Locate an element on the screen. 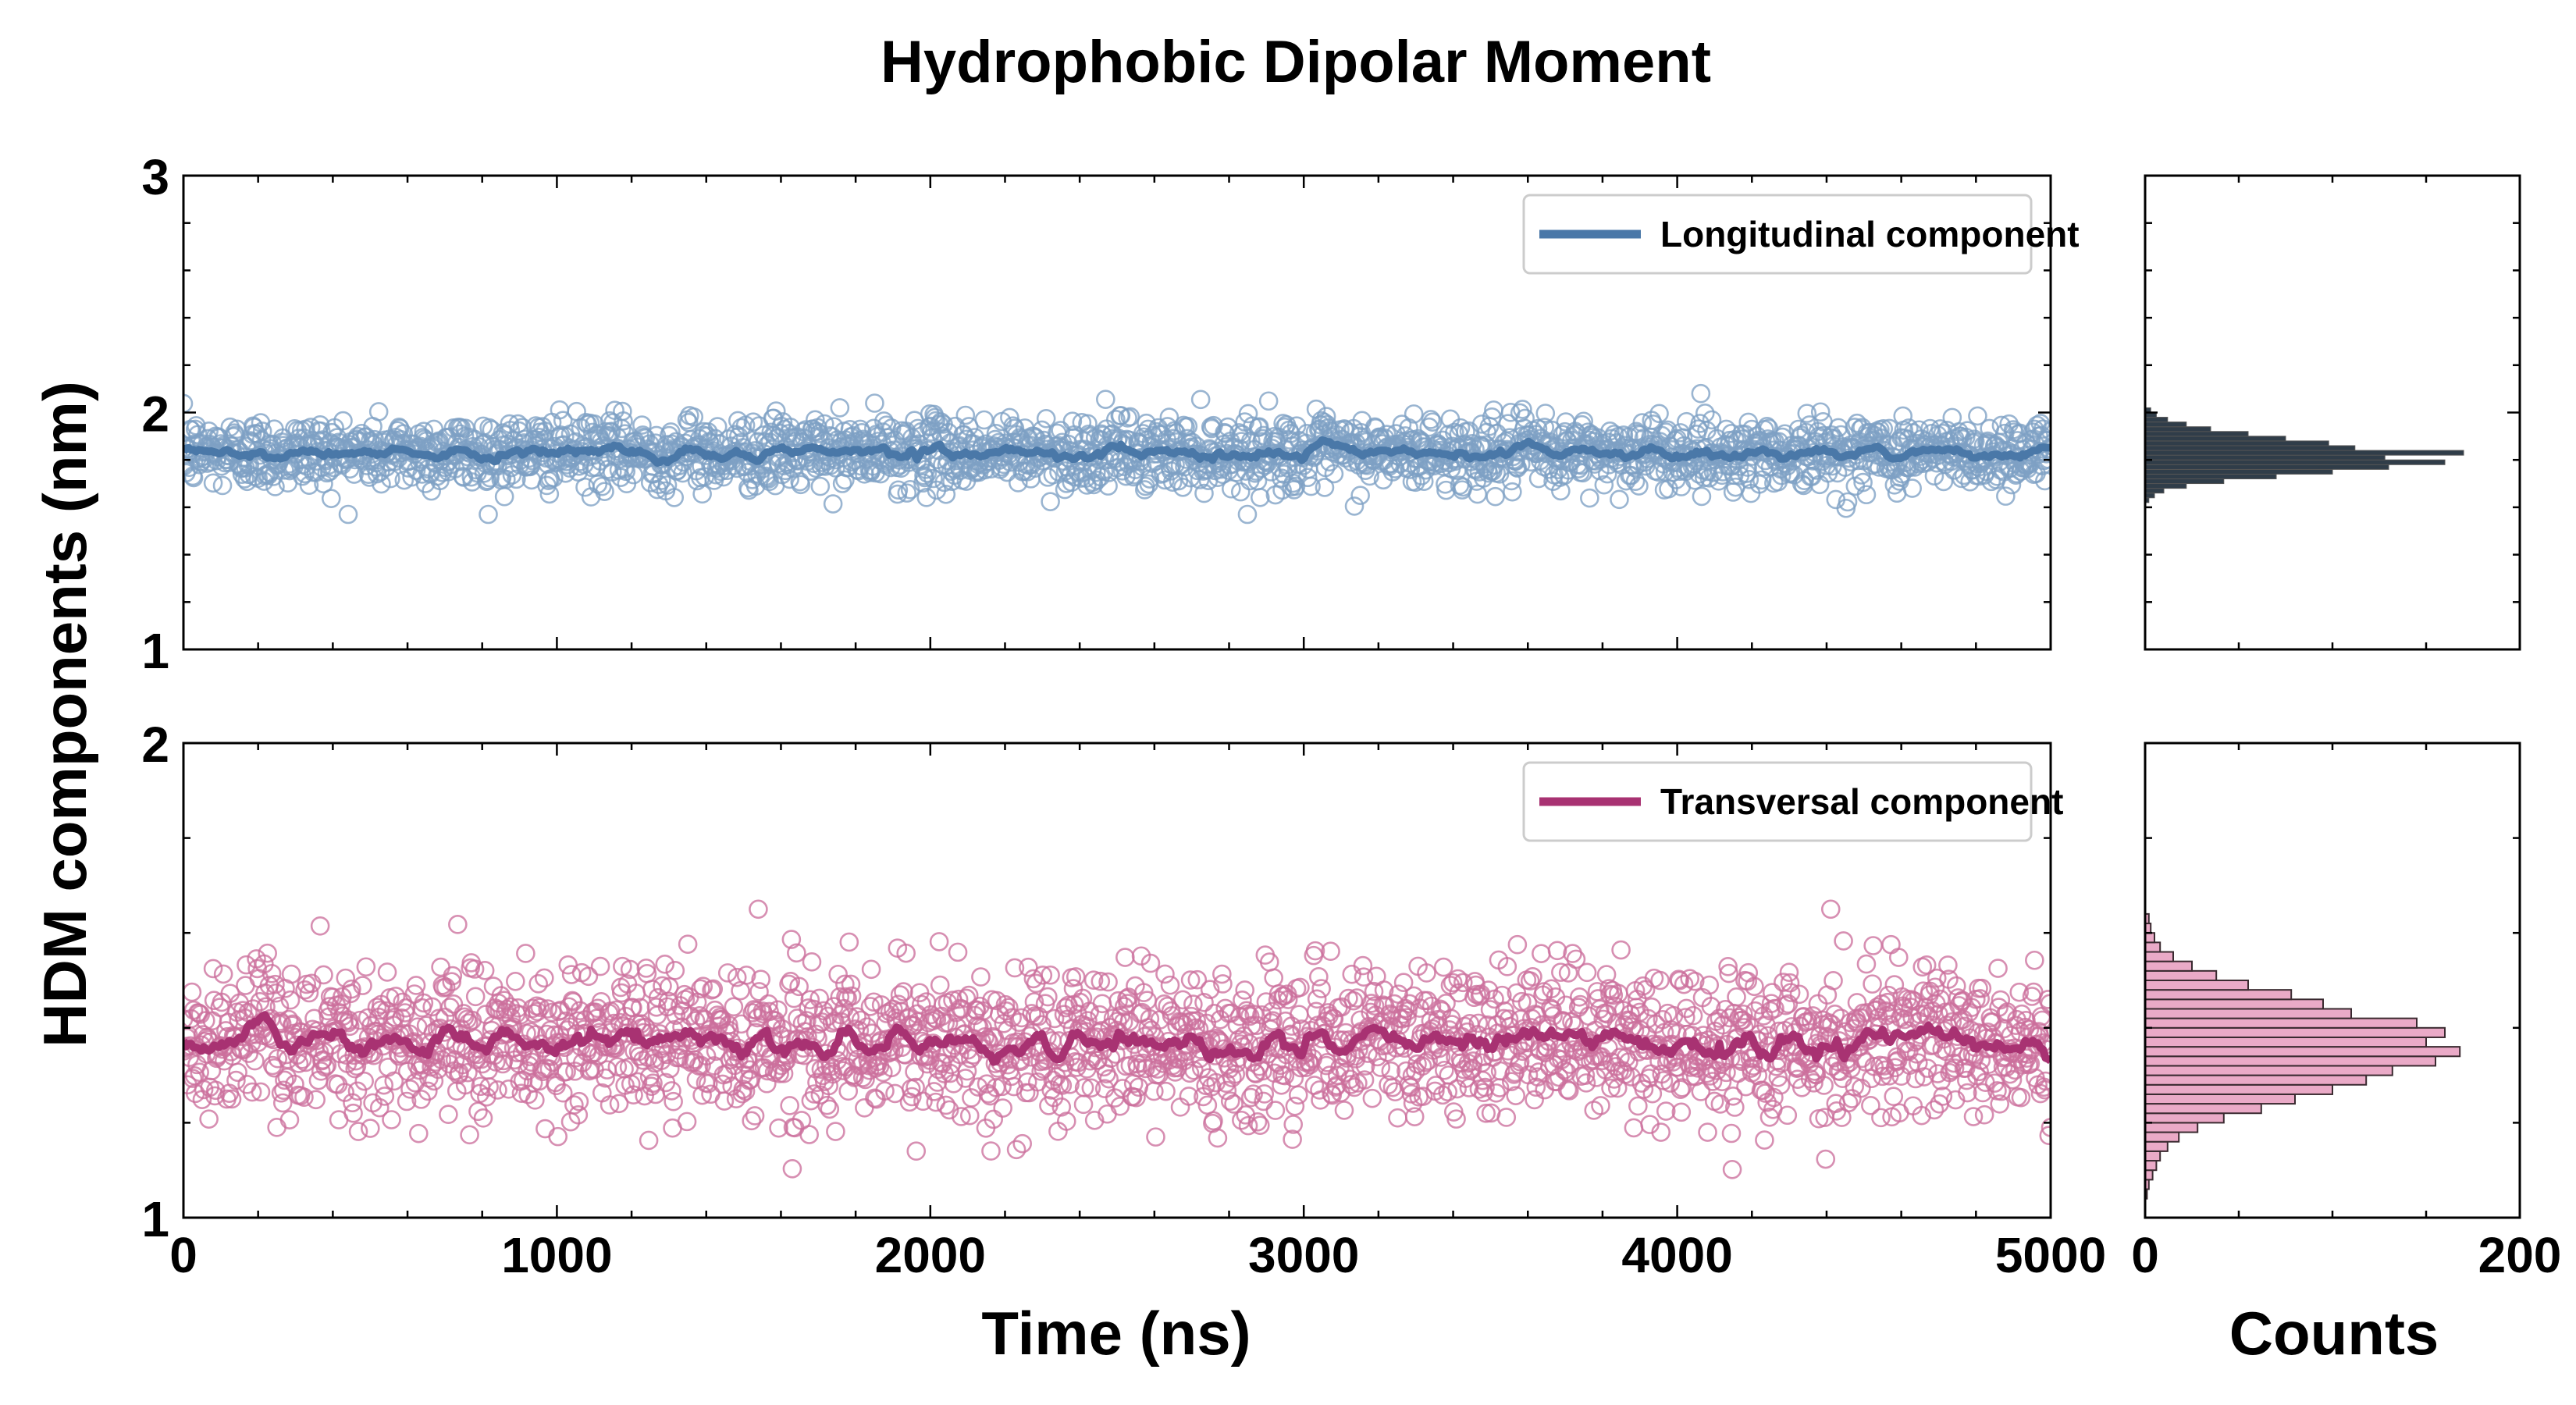  x-tick-label: 0 is located at coordinates (183, 1255).